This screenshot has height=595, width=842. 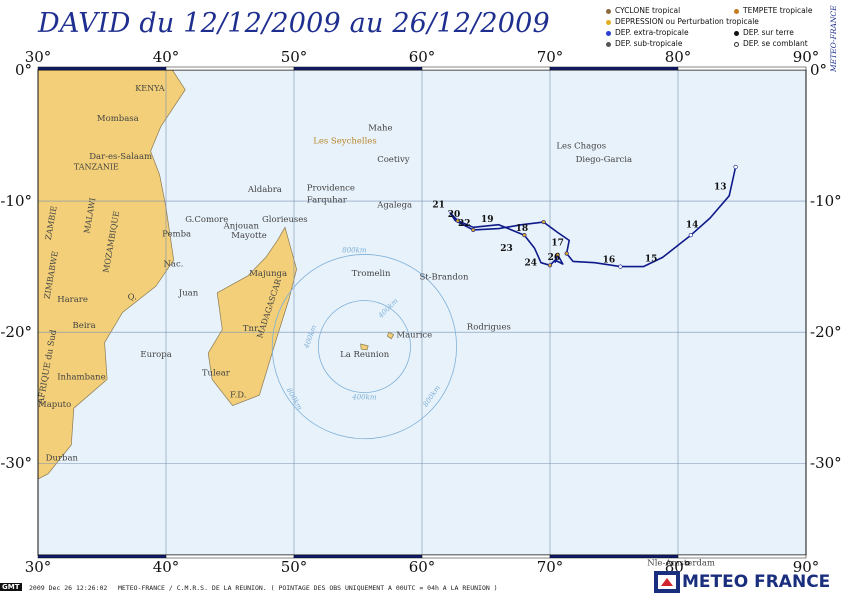 I want to click on range-label: 800km, so click(x=354, y=250).